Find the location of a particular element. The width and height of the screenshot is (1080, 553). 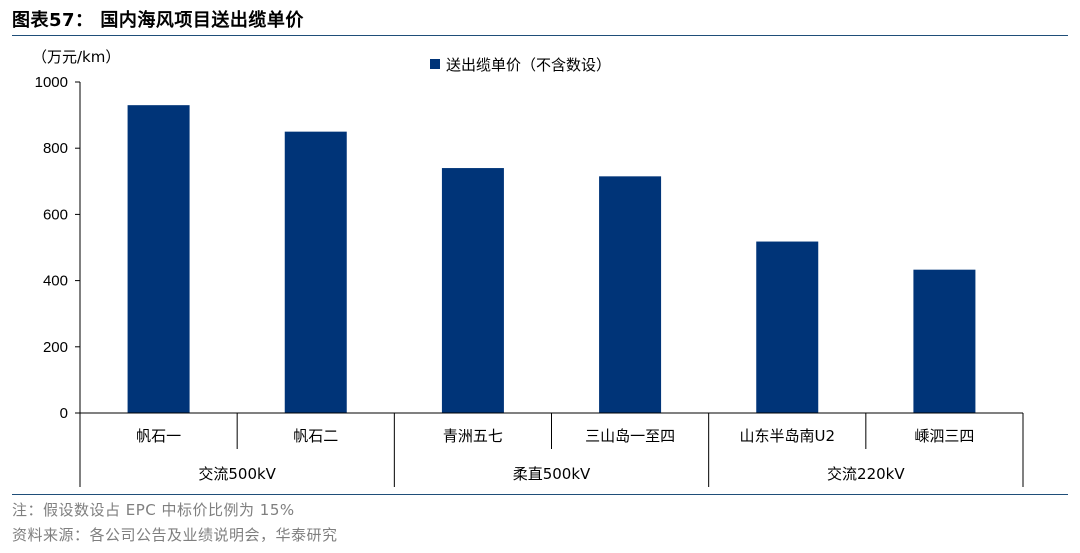

group-label: 交流500kV is located at coordinates (237, 474).